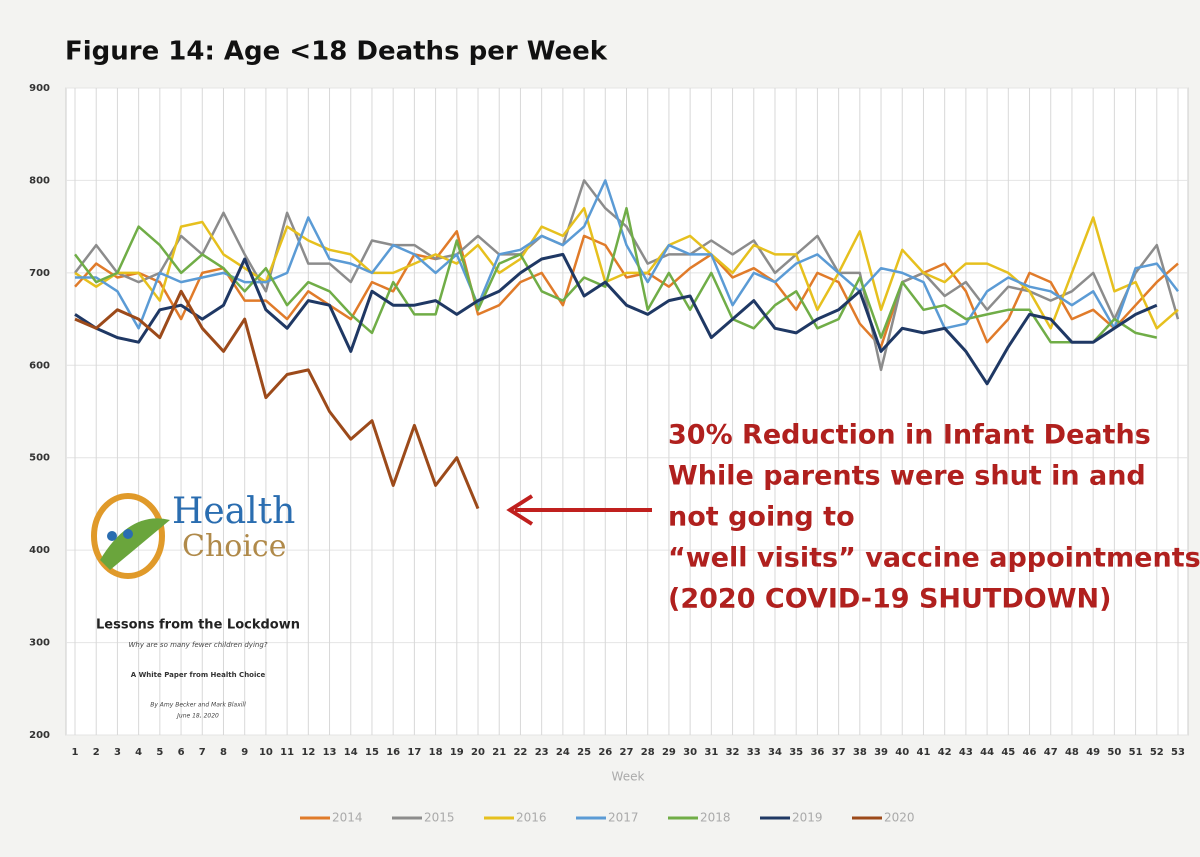  I want to click on x-tick-label: 32, so click(733, 752).